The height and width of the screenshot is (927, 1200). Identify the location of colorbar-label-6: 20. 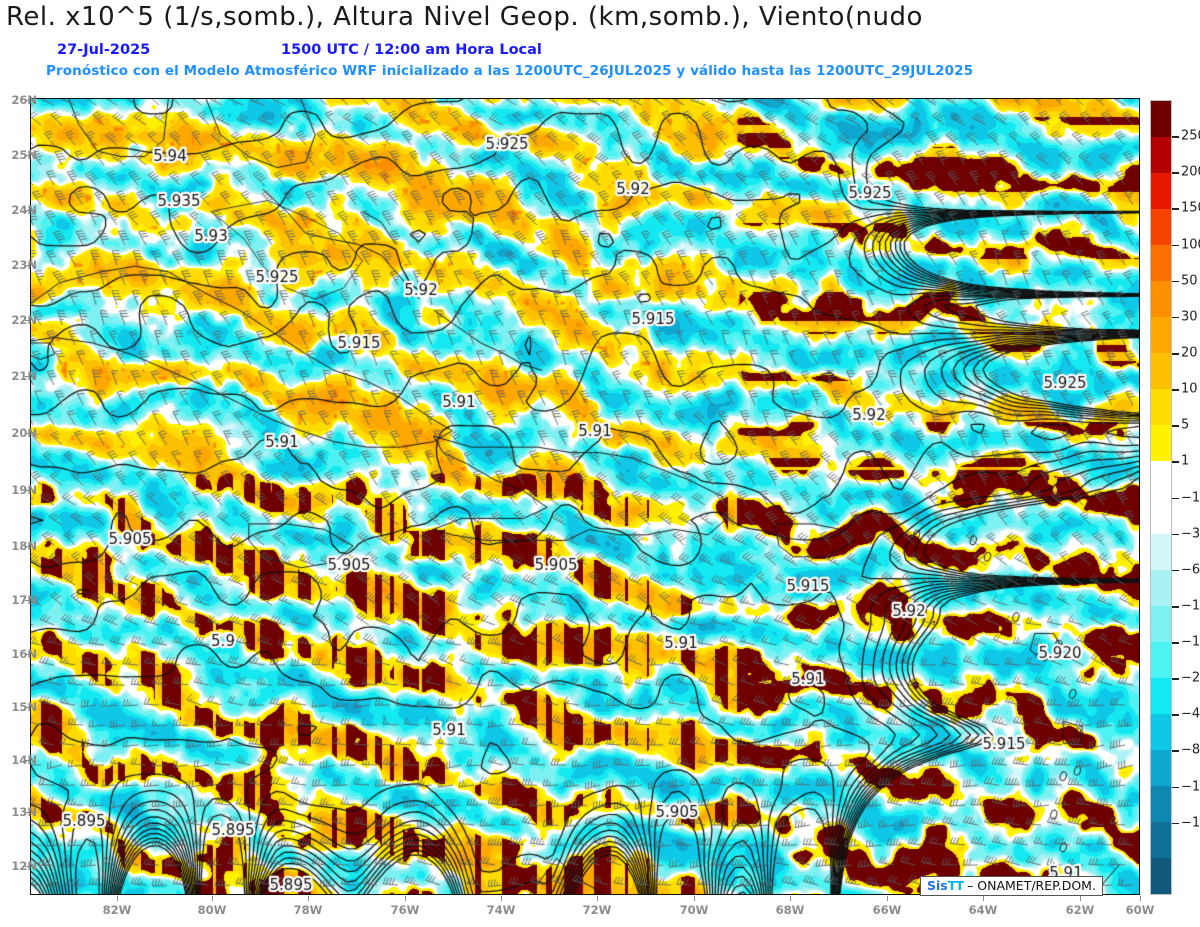
(1189, 353).